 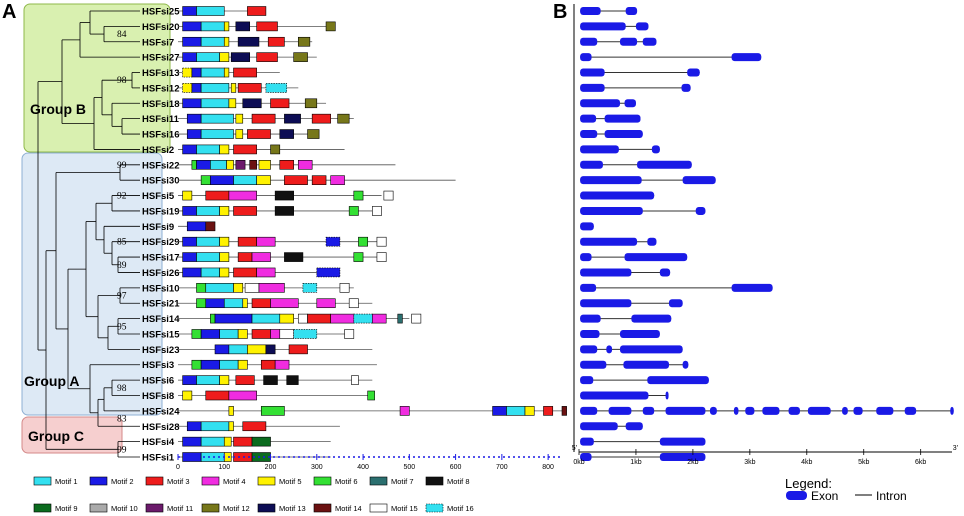 What do you see at coordinates (161, 242) in the screenshot?
I see `gene-label: HSFsi29` at bounding box center [161, 242].